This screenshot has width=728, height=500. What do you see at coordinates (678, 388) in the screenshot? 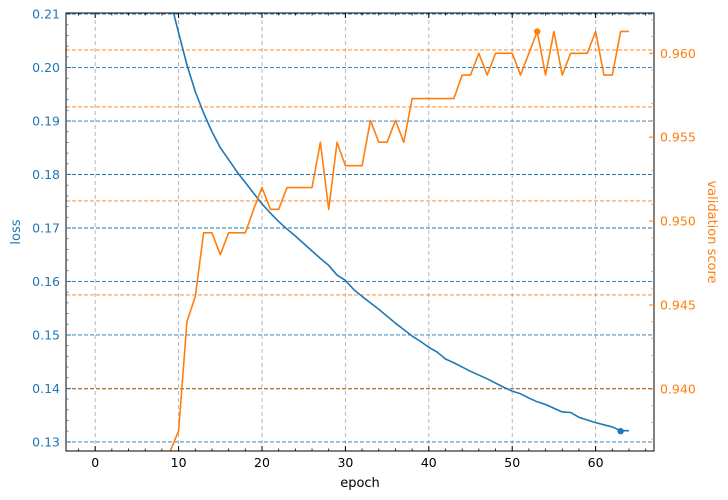
I see `y-right-tick-label: 0.940` at bounding box center [678, 388].